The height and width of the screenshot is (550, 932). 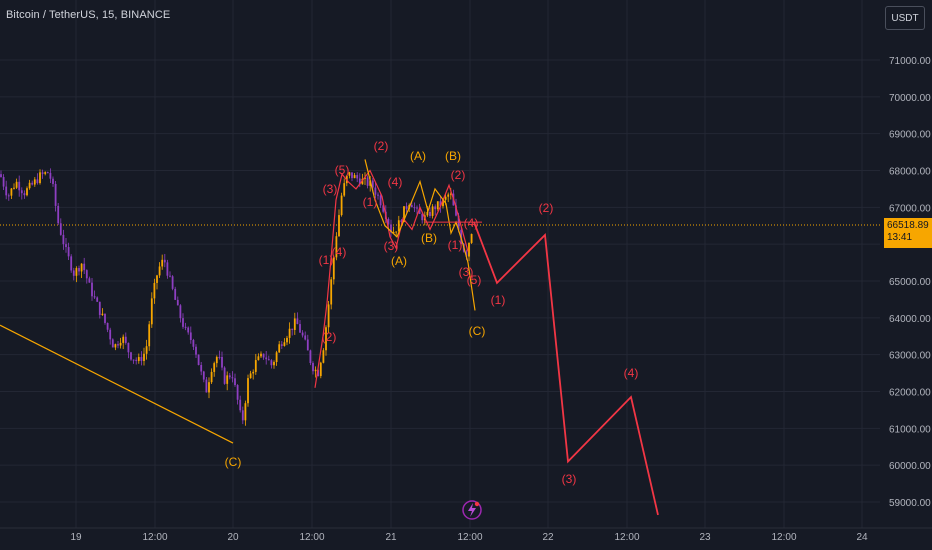 What do you see at coordinates (472, 510) in the screenshot?
I see `lightning-icon` at bounding box center [472, 510].